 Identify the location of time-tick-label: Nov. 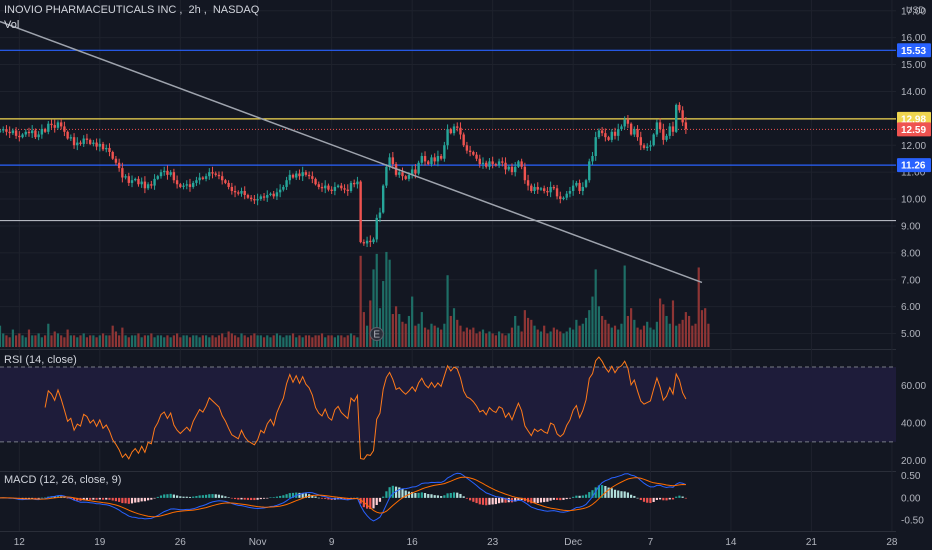
(258, 542).